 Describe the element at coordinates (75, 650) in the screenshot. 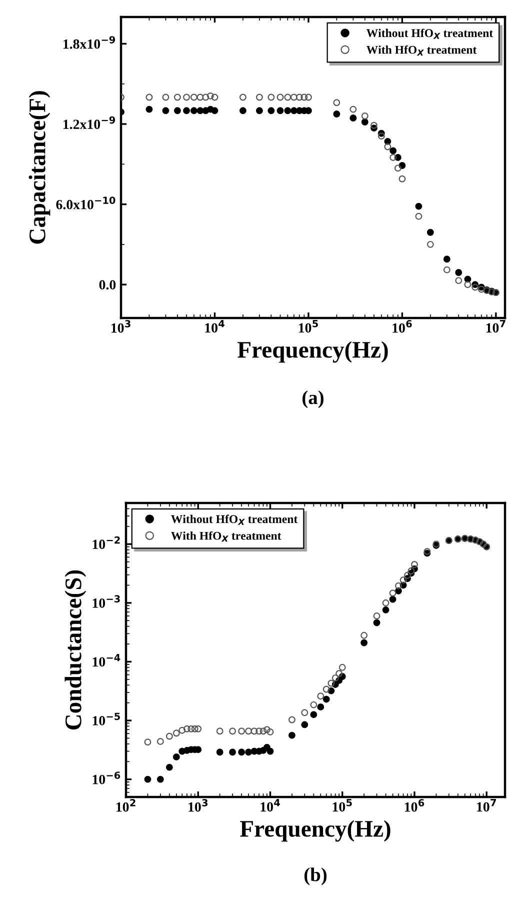

I see `y-axis-title: Conductance(S)` at that location.